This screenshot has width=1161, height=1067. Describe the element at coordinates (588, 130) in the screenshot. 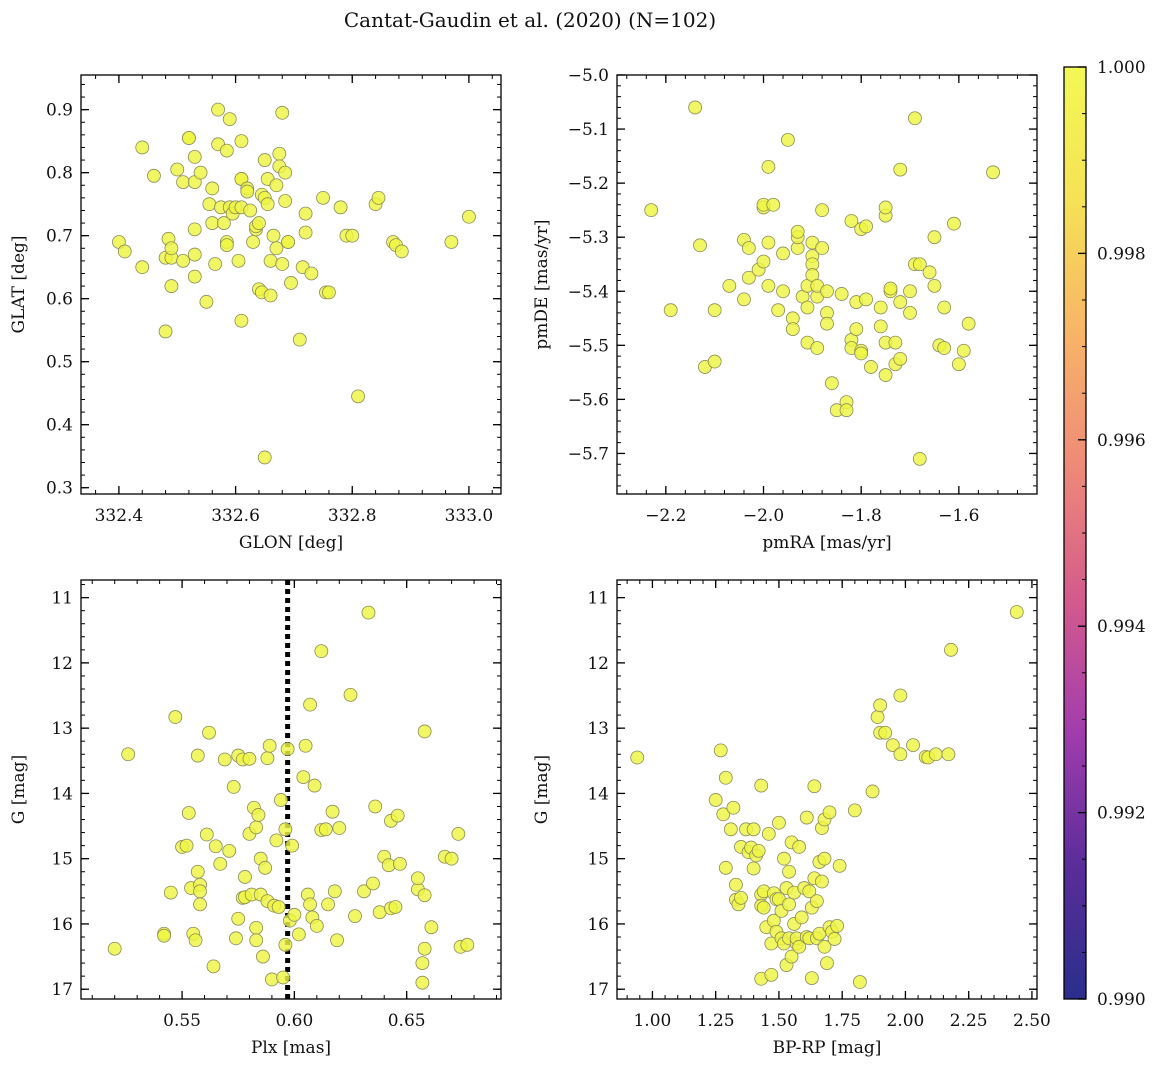

I see `y-tick-label: −5.1` at that location.